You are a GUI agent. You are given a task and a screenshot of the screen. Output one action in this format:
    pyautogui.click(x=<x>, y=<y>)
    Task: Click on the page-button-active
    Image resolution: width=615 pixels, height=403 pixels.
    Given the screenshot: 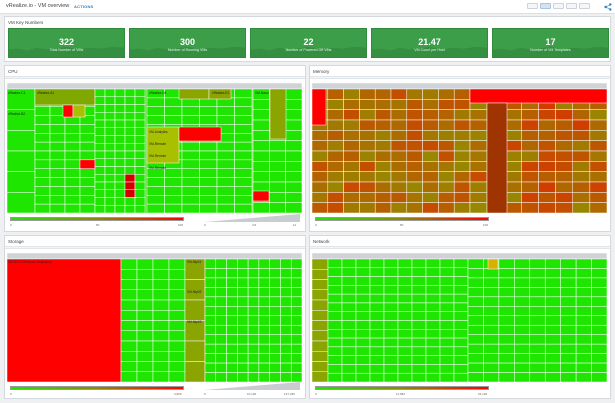 What is the action you would take?
    pyautogui.click(x=545, y=6)
    